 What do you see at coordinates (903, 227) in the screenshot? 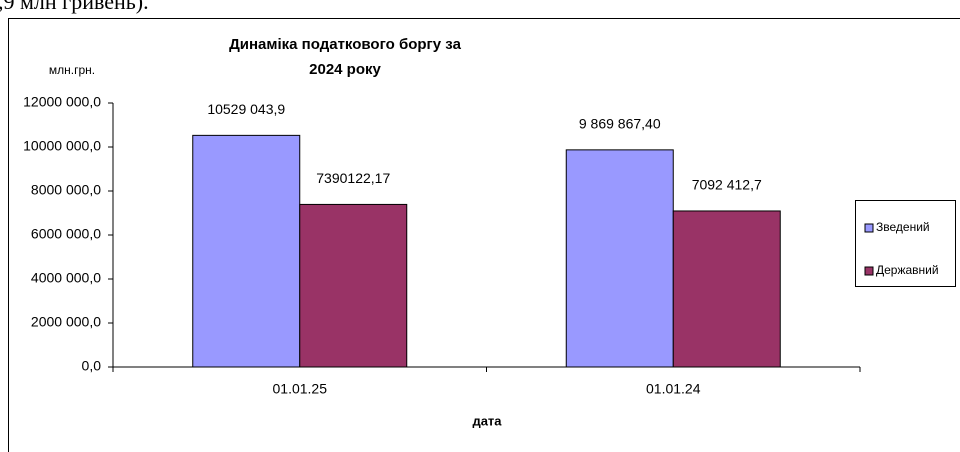
I see `legend-label: Зведений` at bounding box center [903, 227].